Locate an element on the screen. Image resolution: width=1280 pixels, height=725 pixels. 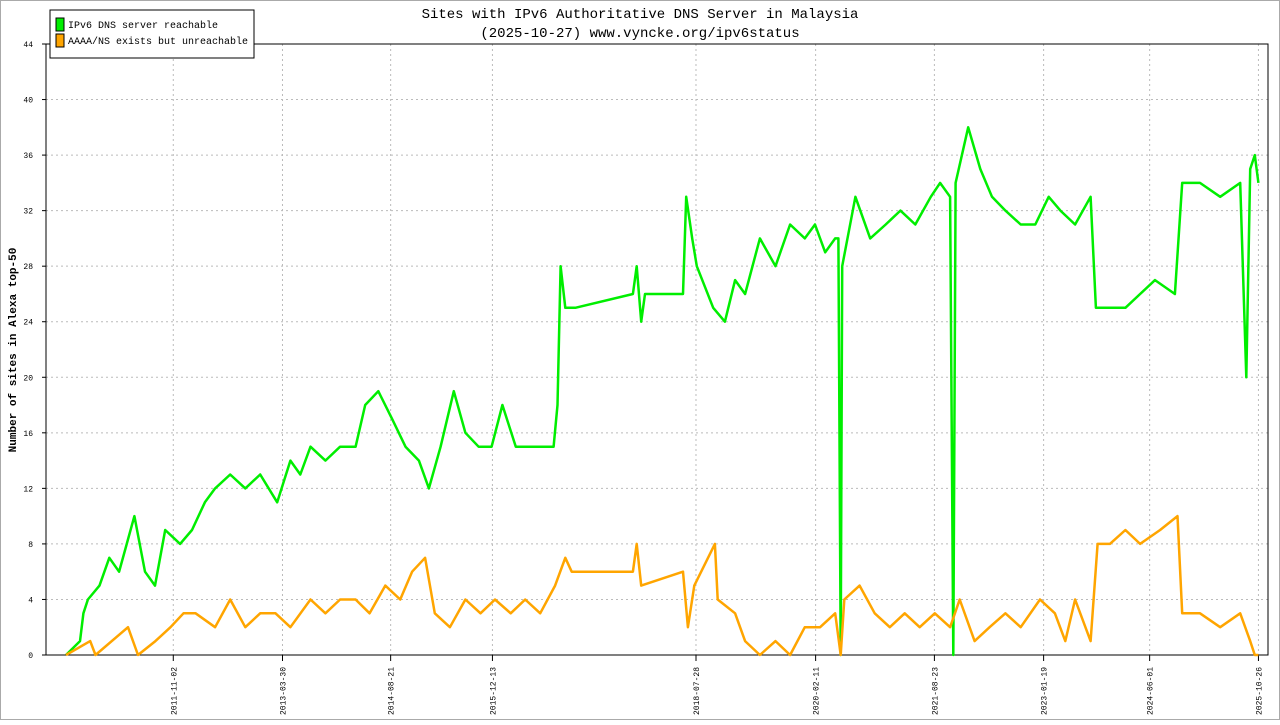
y-tick-label: 20 is located at coordinates (28, 378).